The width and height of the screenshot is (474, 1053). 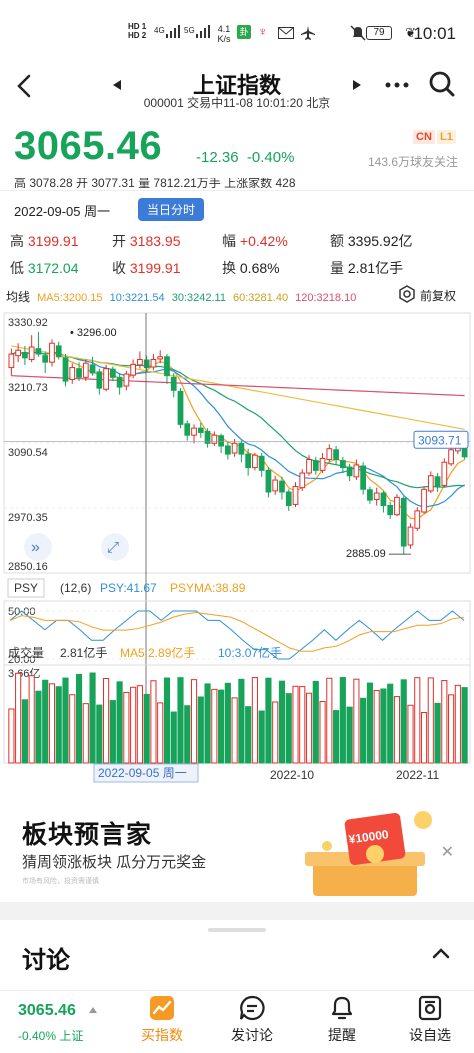 I want to click on status-time: 10:01, so click(x=434, y=33).